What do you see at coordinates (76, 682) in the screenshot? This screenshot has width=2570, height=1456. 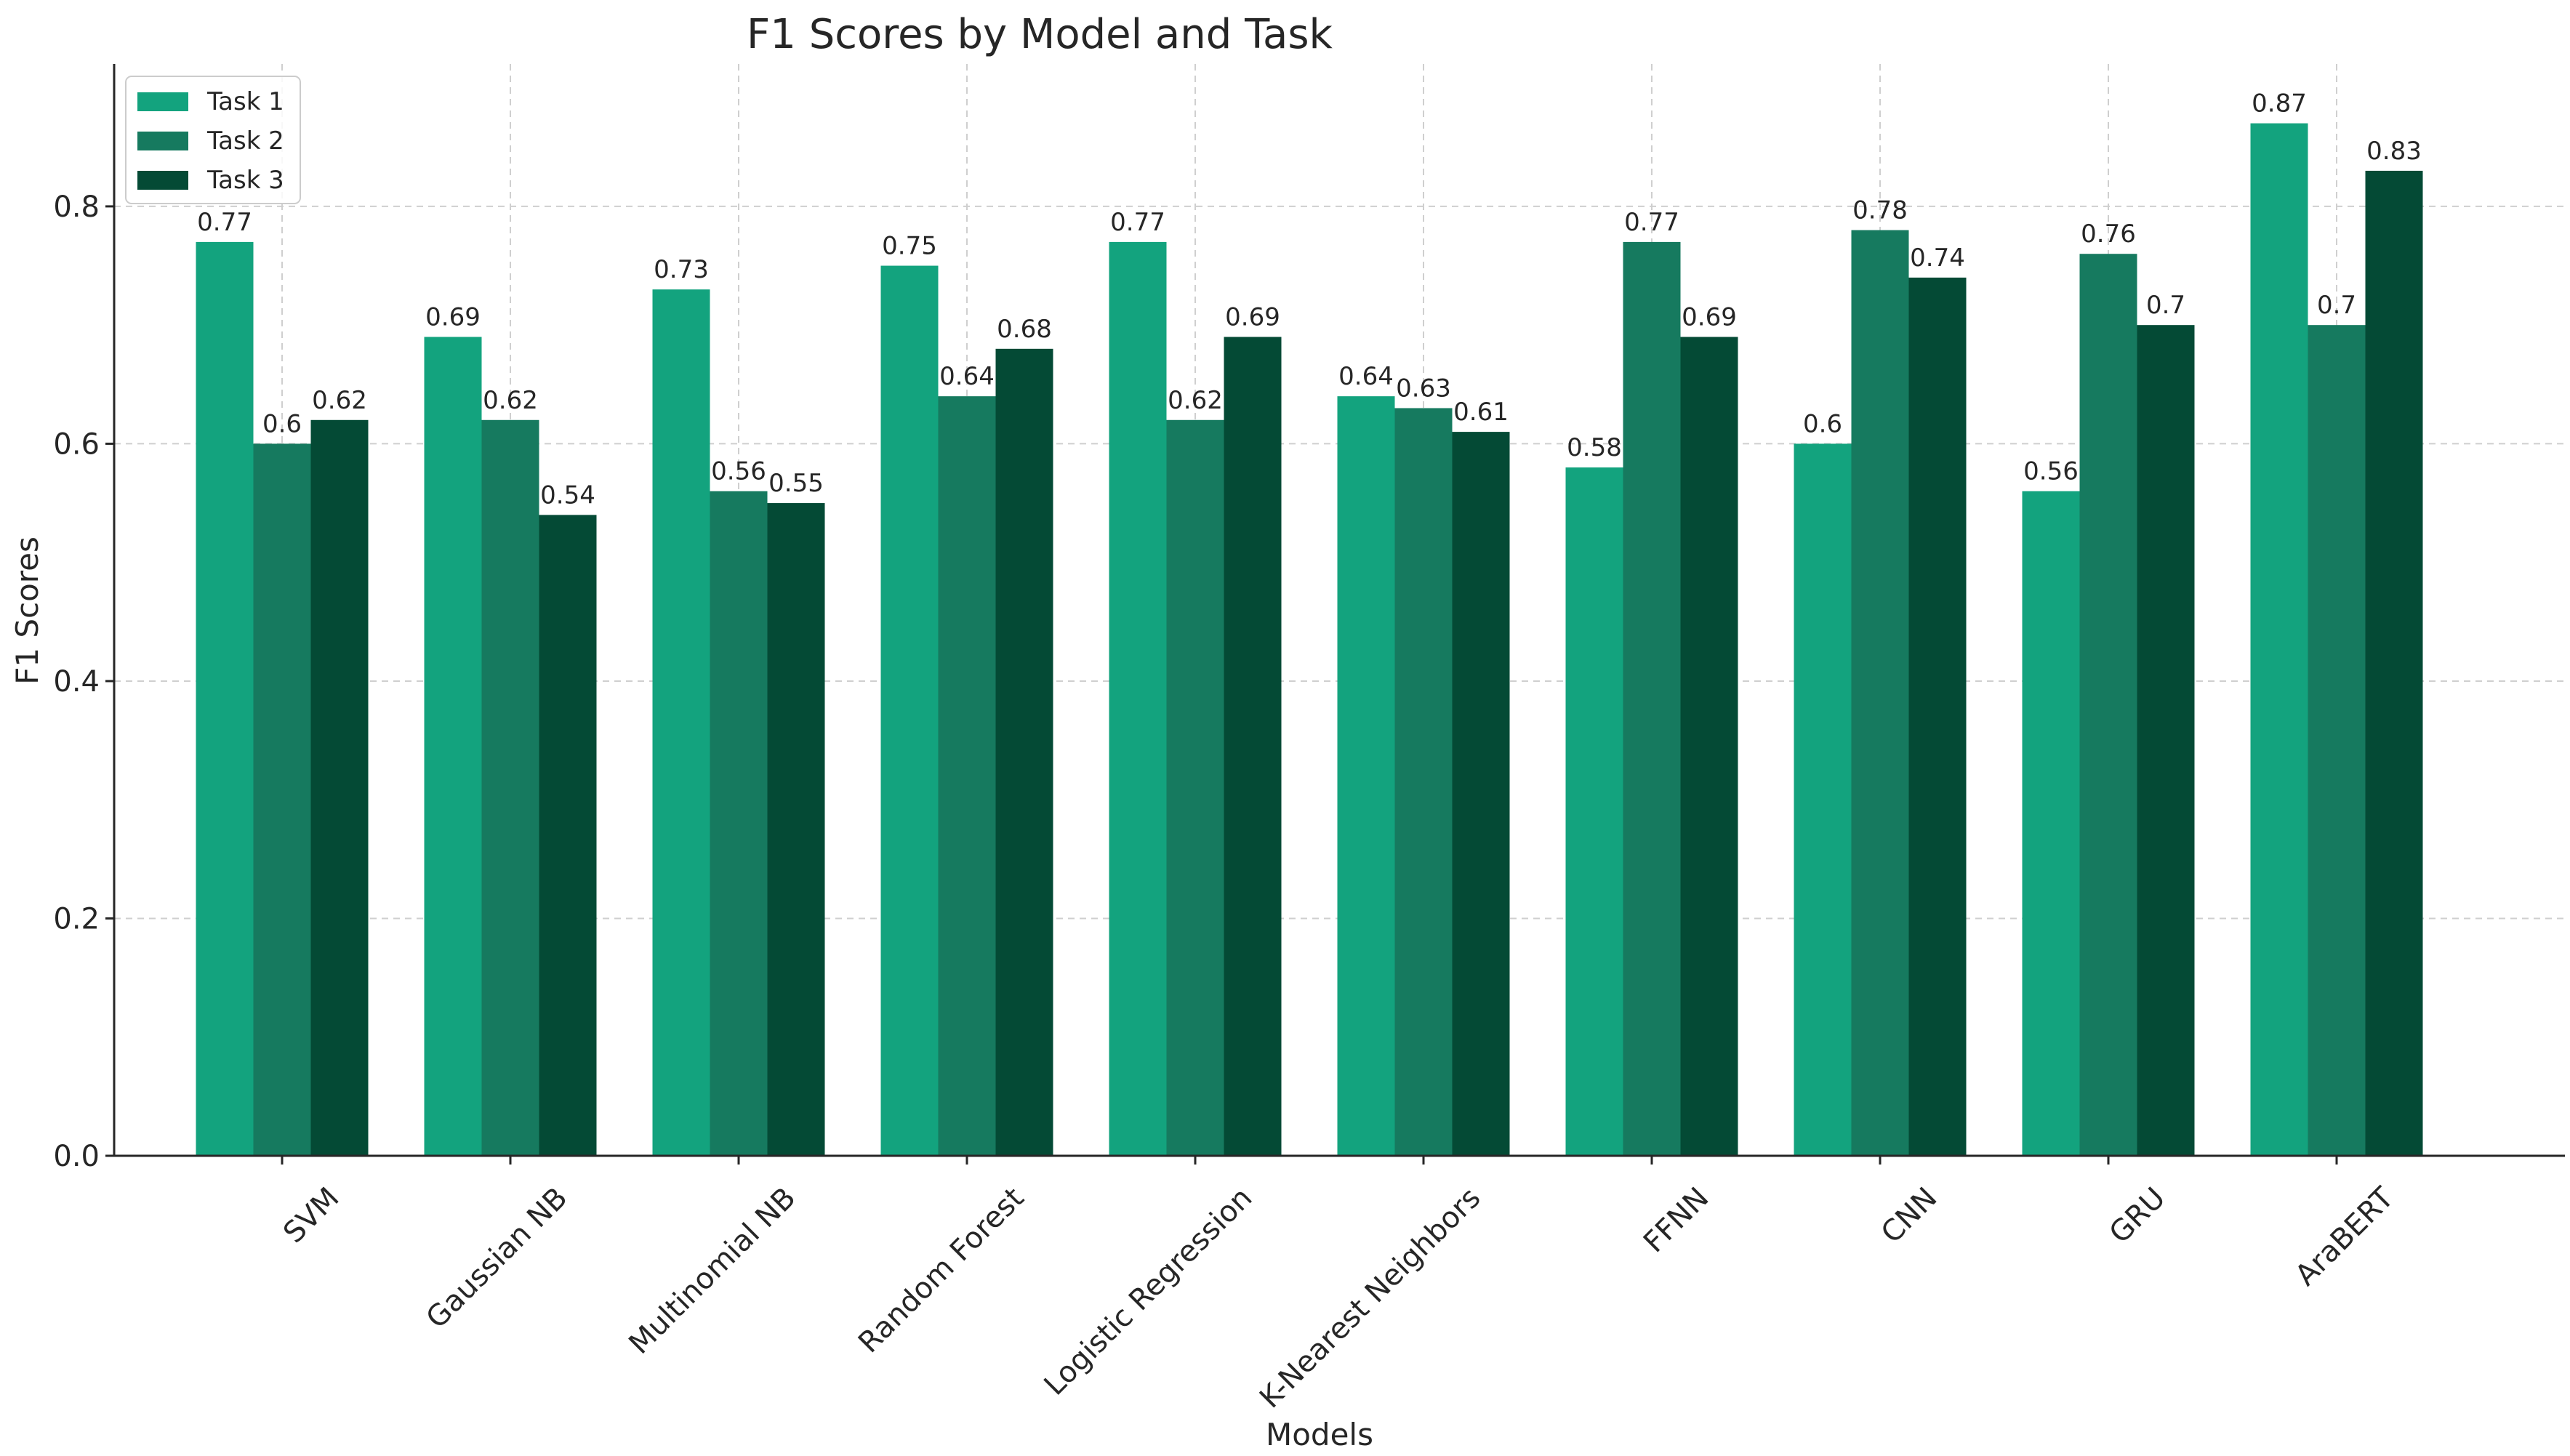 I see `y-tick-label: 0.4` at bounding box center [76, 682].